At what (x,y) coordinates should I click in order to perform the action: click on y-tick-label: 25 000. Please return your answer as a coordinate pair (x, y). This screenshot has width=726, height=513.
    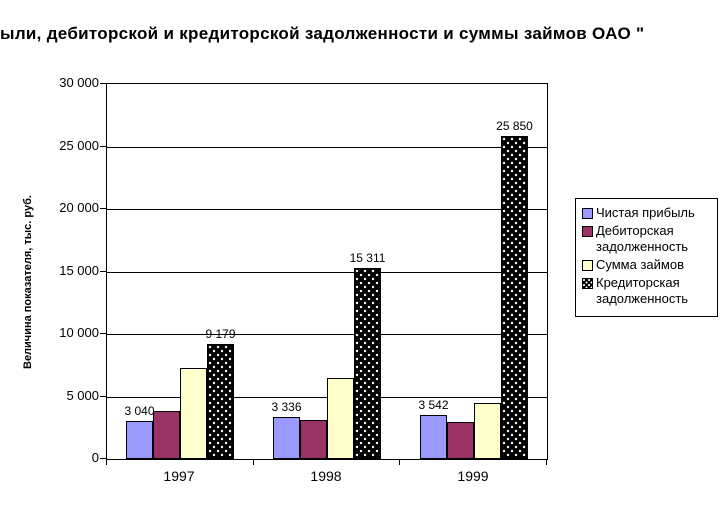
    Looking at the image, I should click on (79, 145).